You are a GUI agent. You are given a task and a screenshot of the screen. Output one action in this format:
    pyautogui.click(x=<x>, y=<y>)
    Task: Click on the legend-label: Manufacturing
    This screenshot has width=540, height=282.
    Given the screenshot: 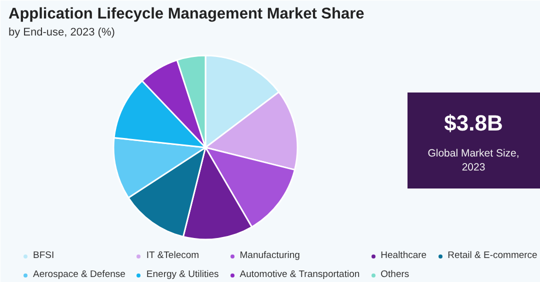 What is the action you would take?
    pyautogui.click(x=270, y=255)
    